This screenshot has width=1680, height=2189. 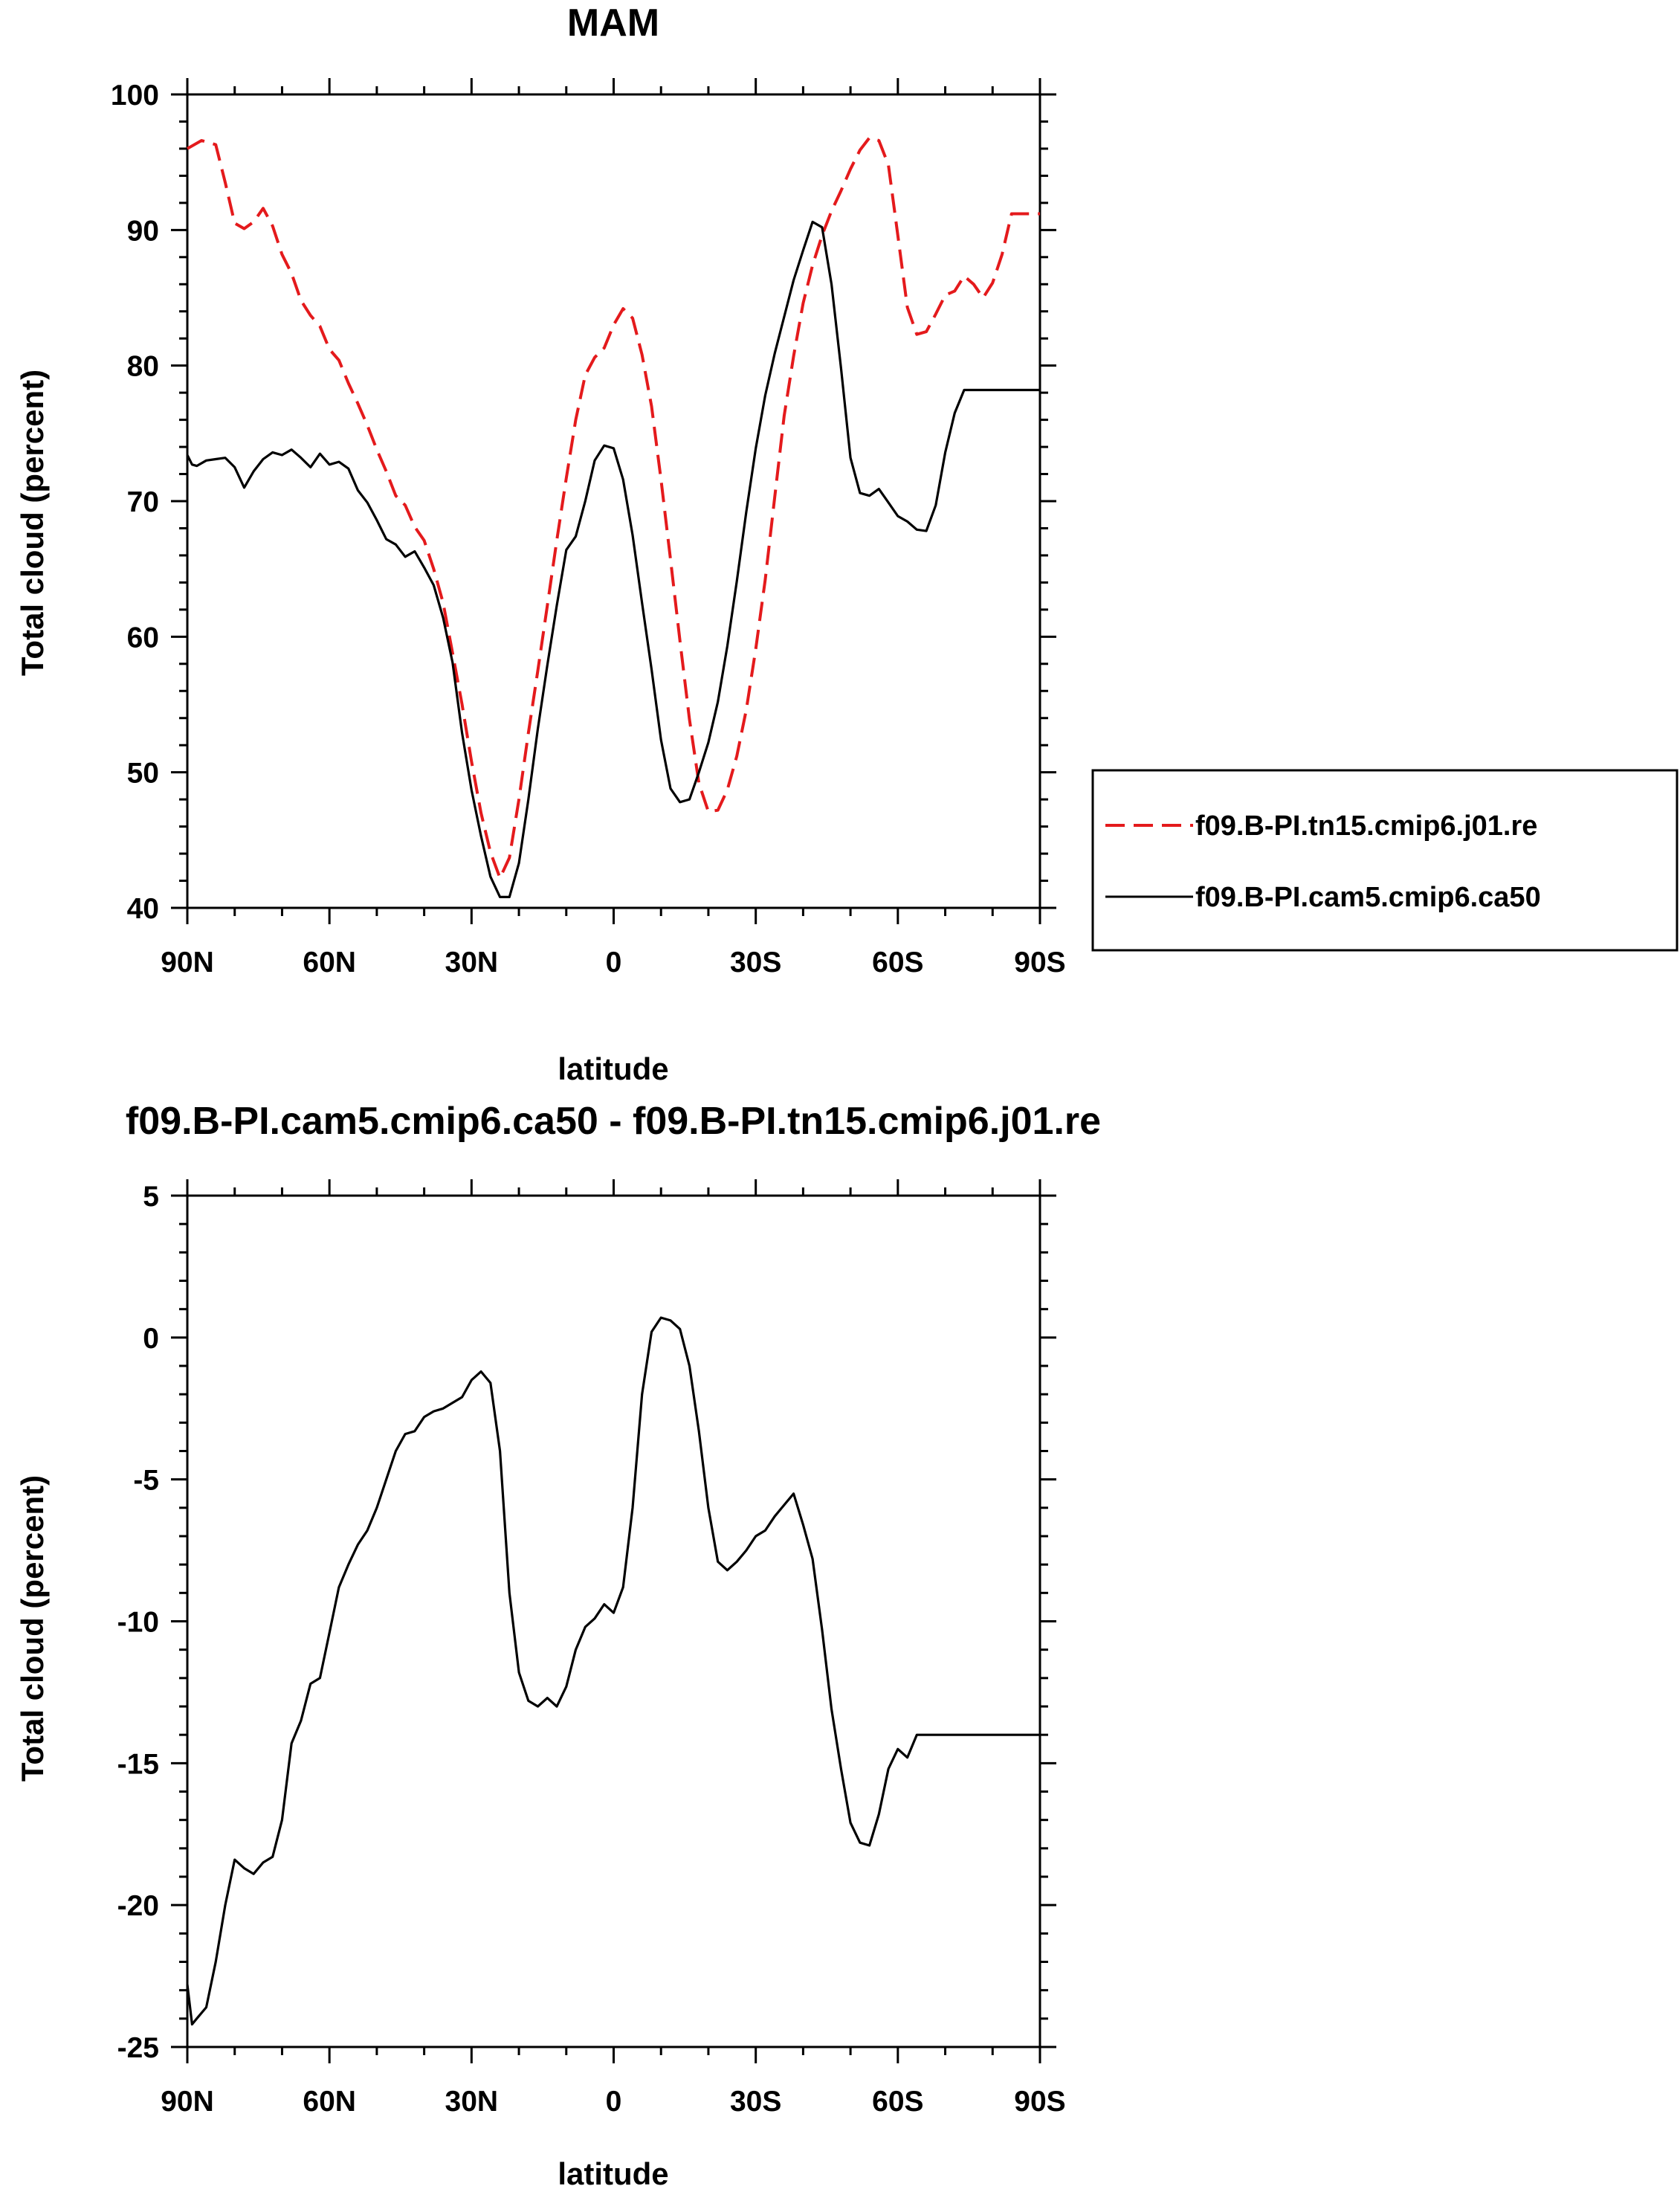 I want to click on y-tick-label: -25, so click(x=138, y=2048).